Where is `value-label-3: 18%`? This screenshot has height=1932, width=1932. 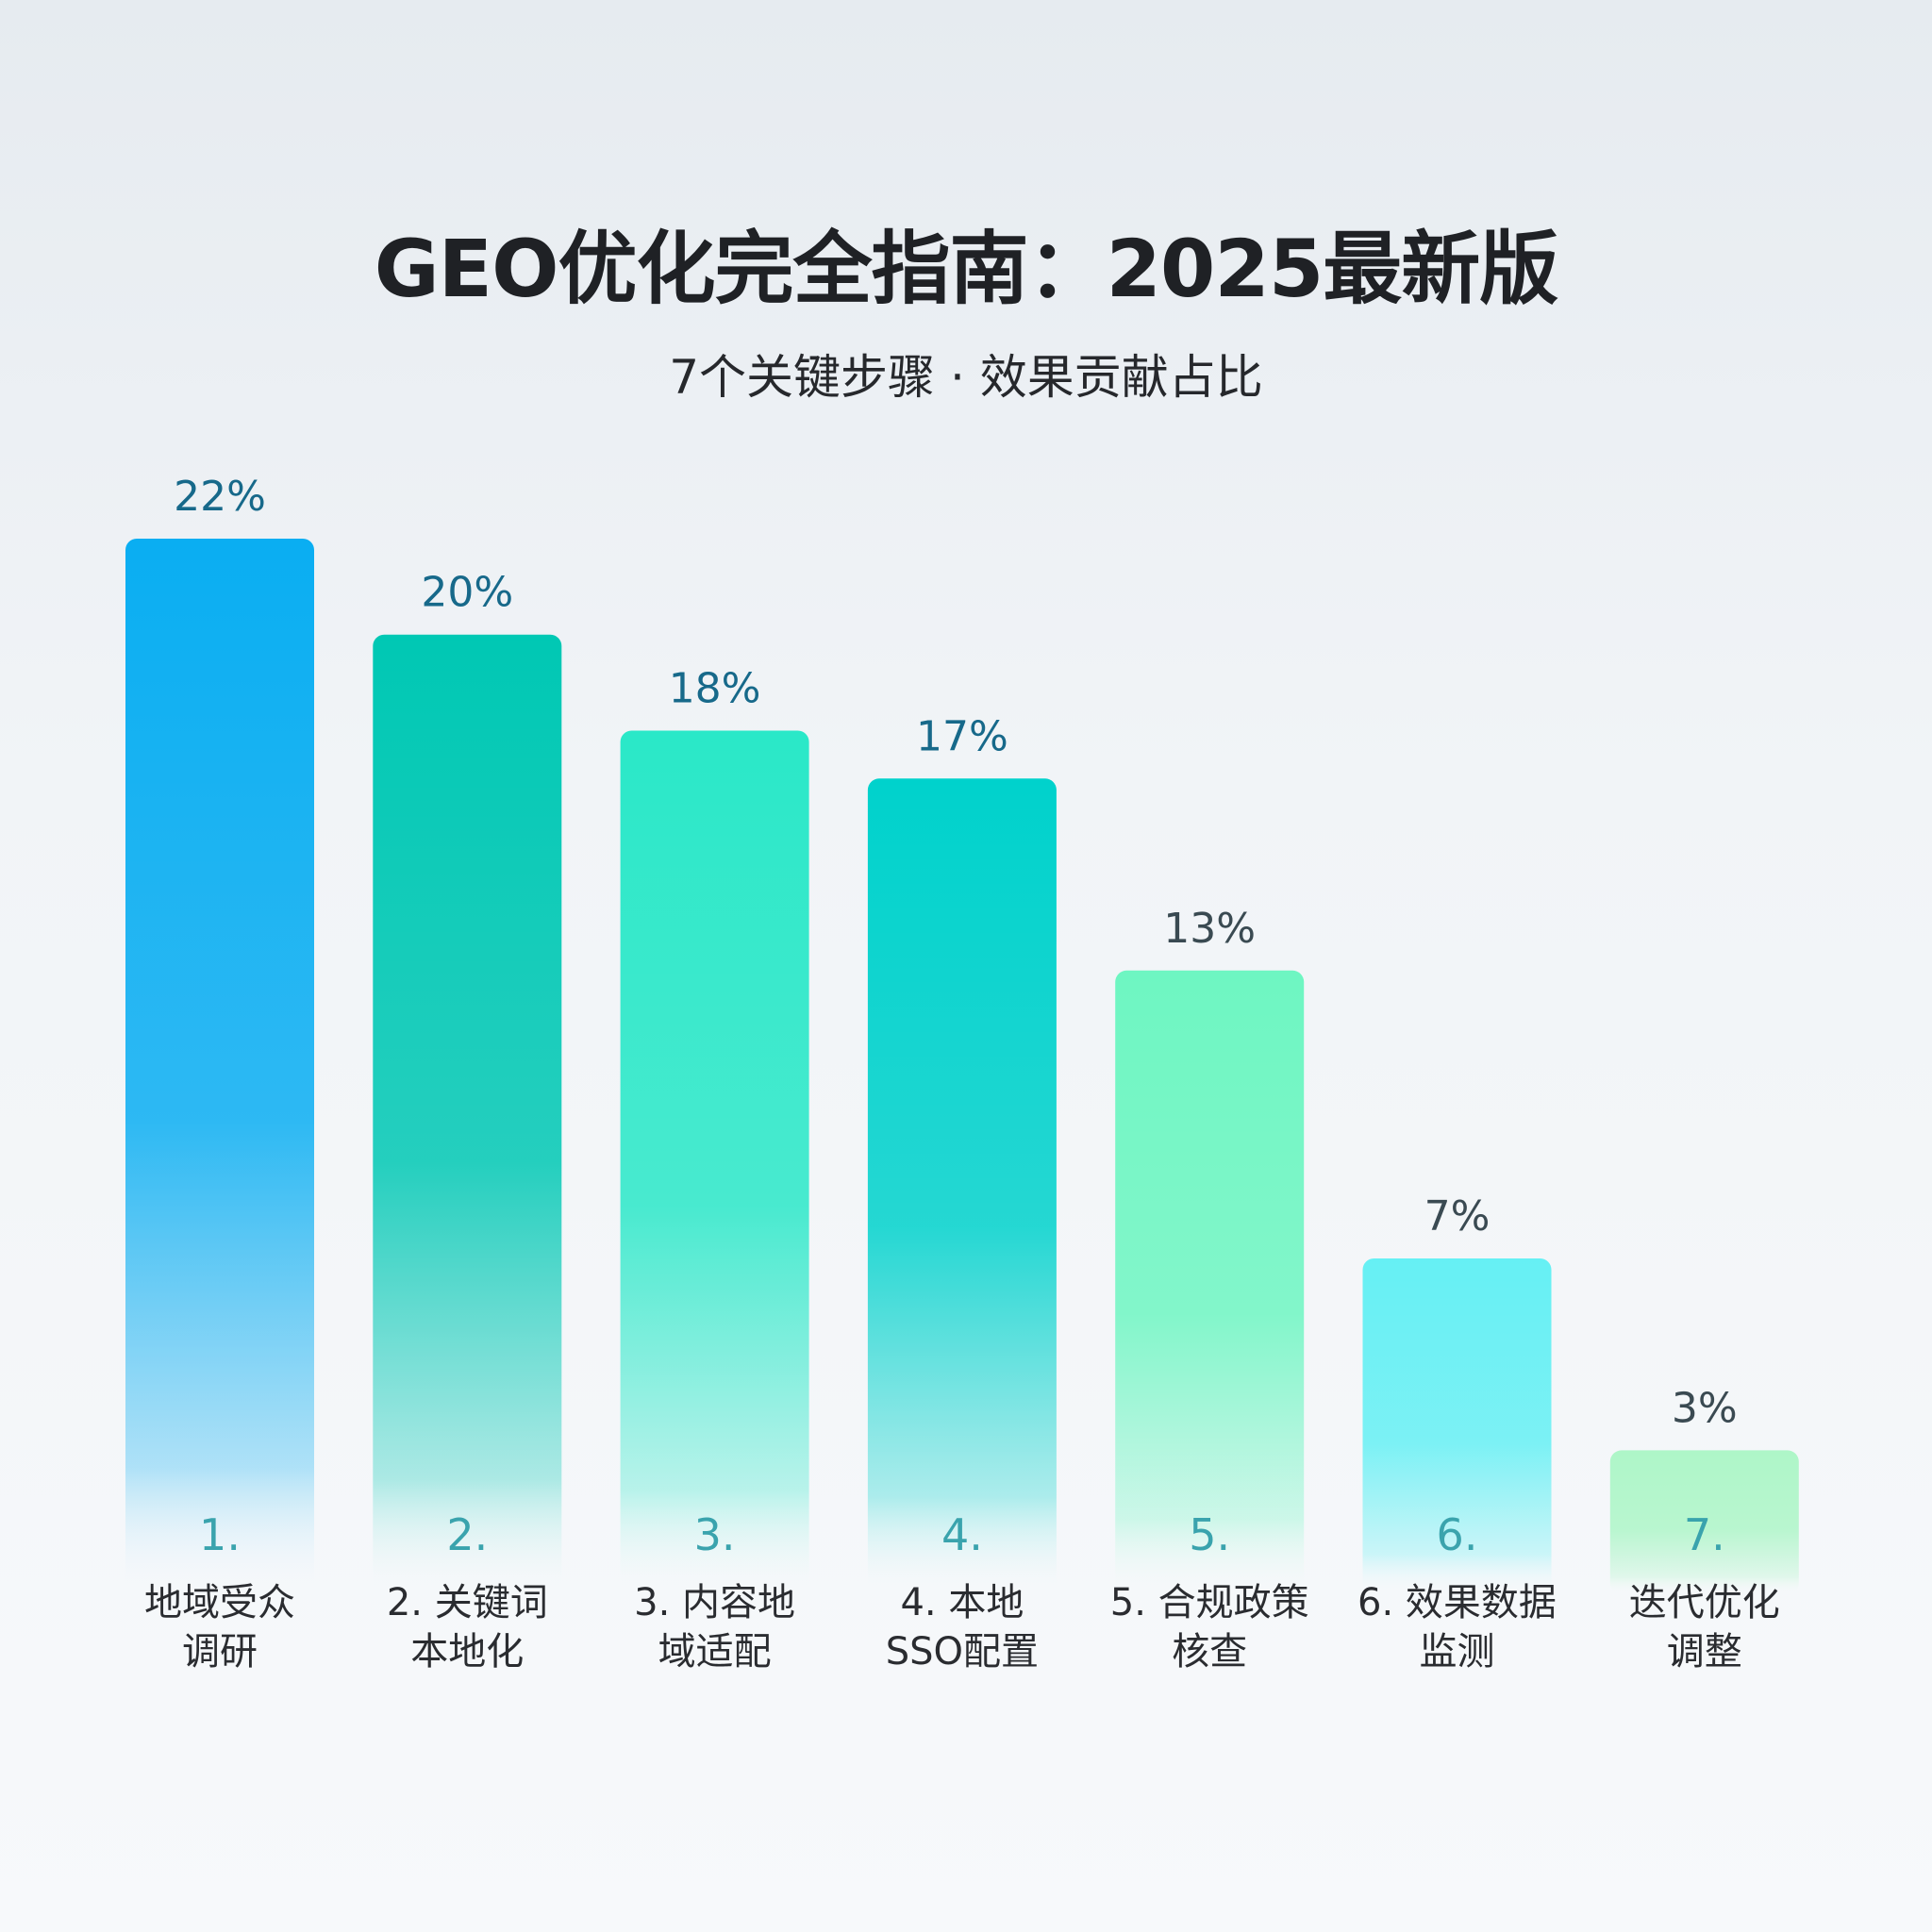
value-label-3: 18% is located at coordinates (715, 689).